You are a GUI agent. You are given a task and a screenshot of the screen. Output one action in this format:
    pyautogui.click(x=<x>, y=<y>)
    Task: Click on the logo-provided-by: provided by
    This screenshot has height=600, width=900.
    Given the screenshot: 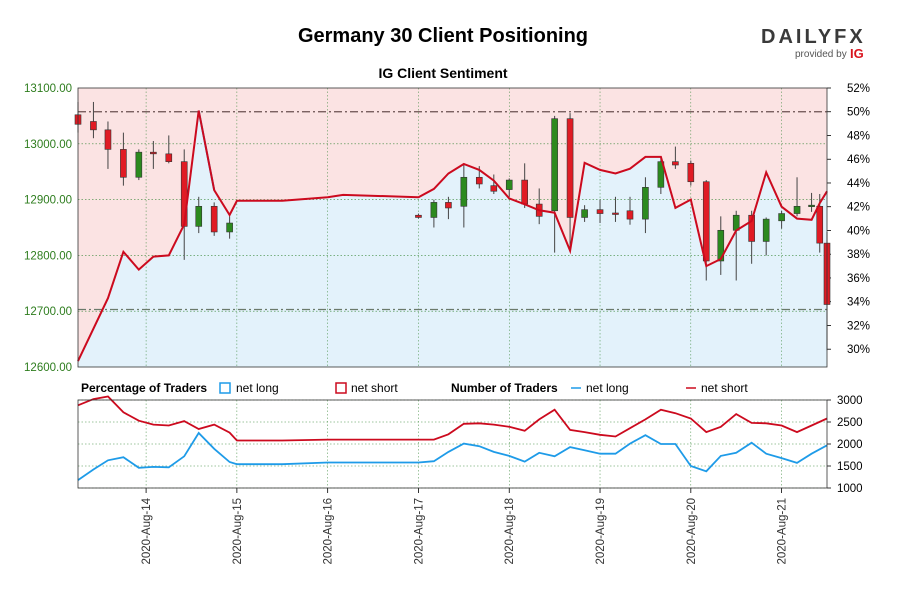 What is the action you would take?
    pyautogui.click(x=821, y=54)
    